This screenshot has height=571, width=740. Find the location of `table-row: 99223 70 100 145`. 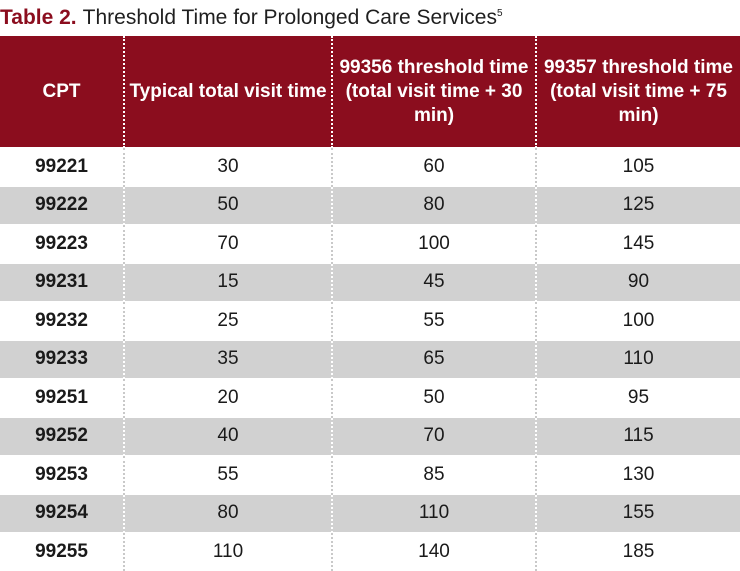

table-row: 99223 70 100 145 is located at coordinates (370, 243).